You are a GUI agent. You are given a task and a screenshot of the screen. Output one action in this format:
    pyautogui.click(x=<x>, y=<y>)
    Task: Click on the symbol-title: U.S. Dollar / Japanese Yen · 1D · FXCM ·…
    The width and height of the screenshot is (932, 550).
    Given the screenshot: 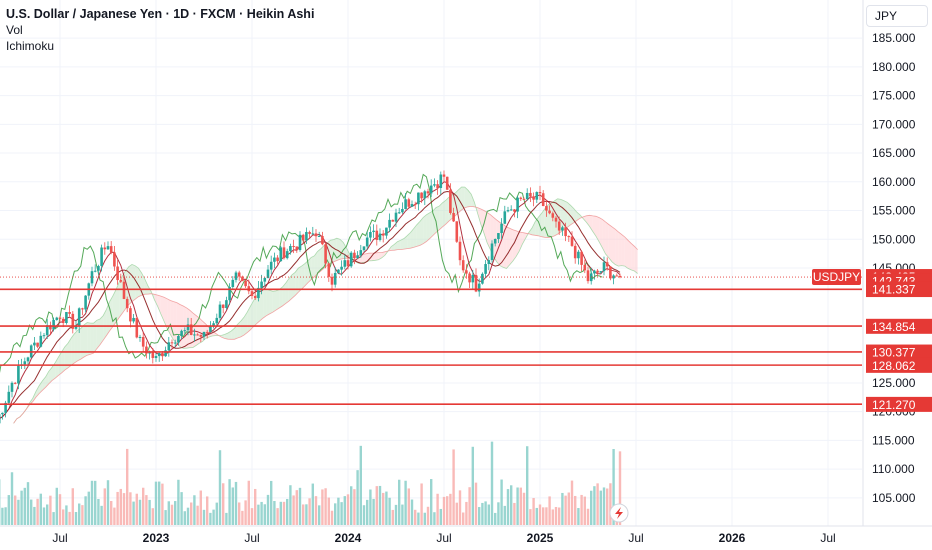 What is the action you would take?
    pyautogui.click(x=160, y=14)
    